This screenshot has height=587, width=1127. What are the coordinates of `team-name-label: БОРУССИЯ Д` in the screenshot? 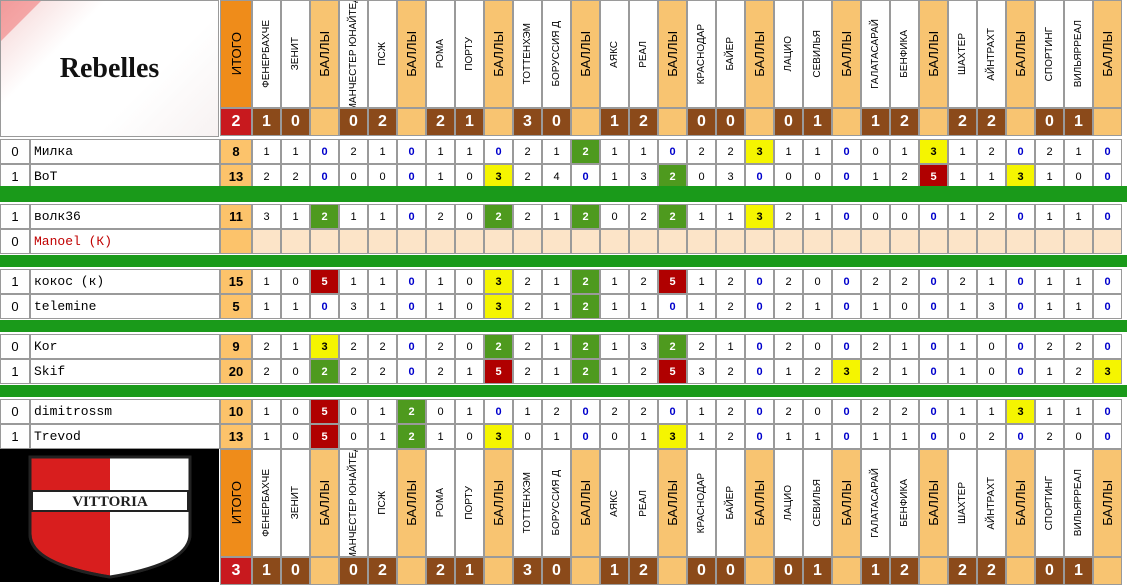 It's located at (556, 54).